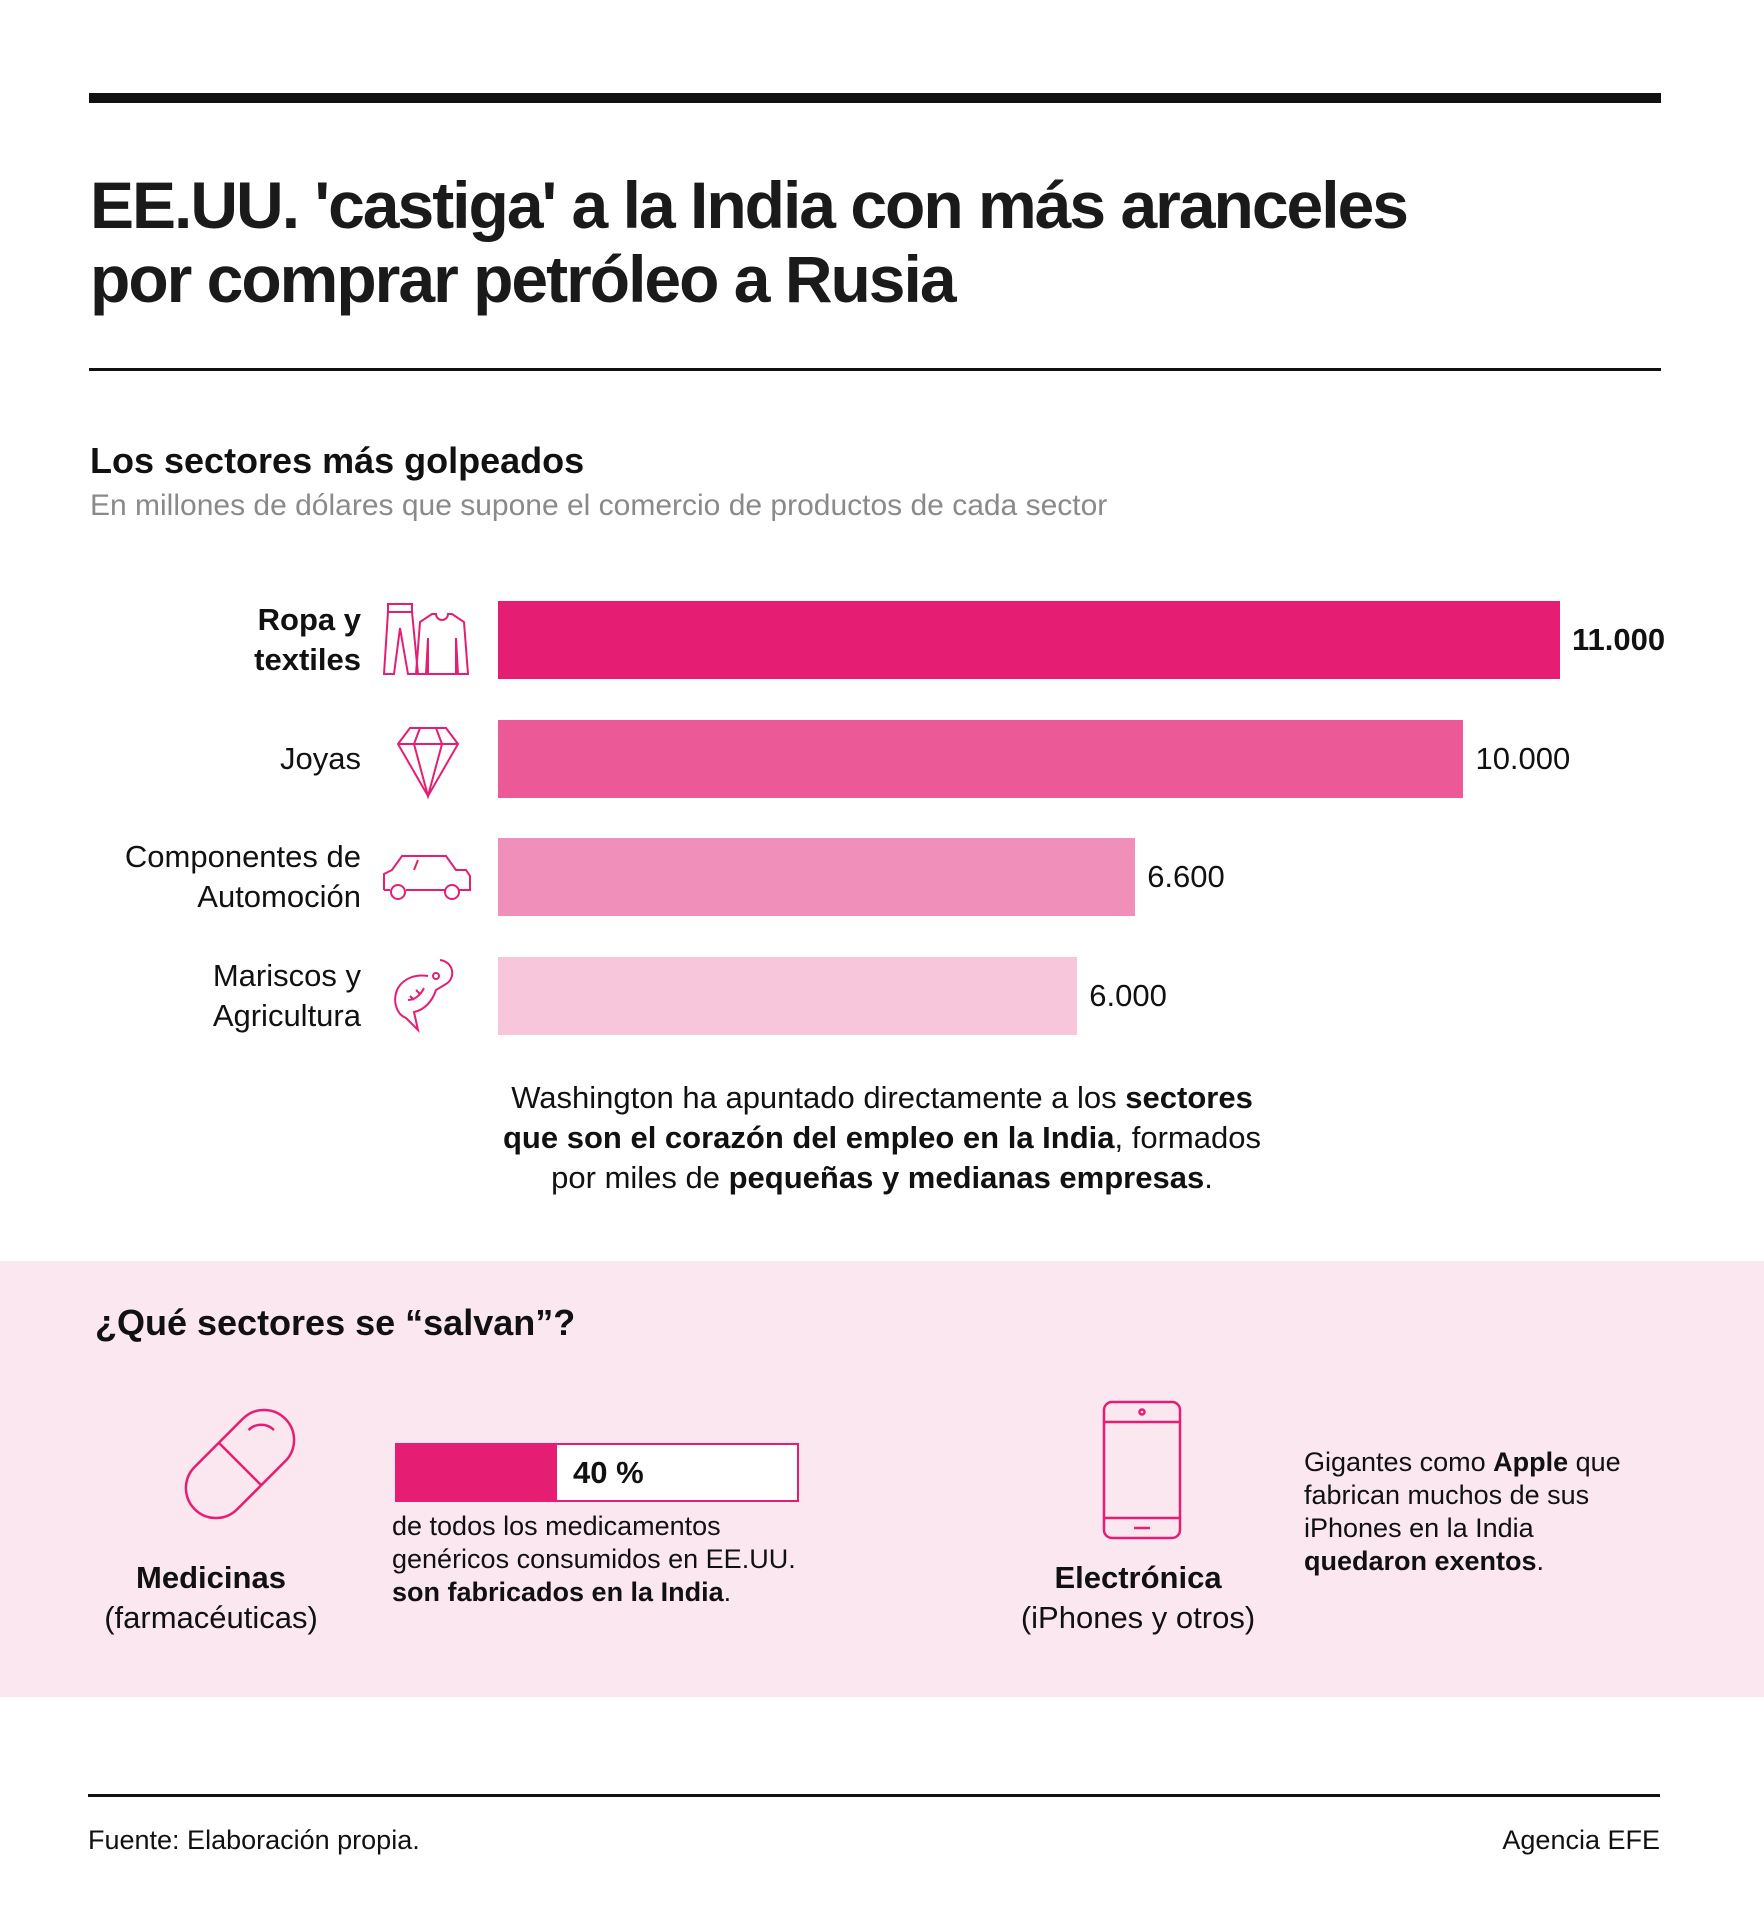 This screenshot has height=1920, width=1764. Describe the element at coordinates (875, 98) in the screenshot. I see `top-rule` at that location.